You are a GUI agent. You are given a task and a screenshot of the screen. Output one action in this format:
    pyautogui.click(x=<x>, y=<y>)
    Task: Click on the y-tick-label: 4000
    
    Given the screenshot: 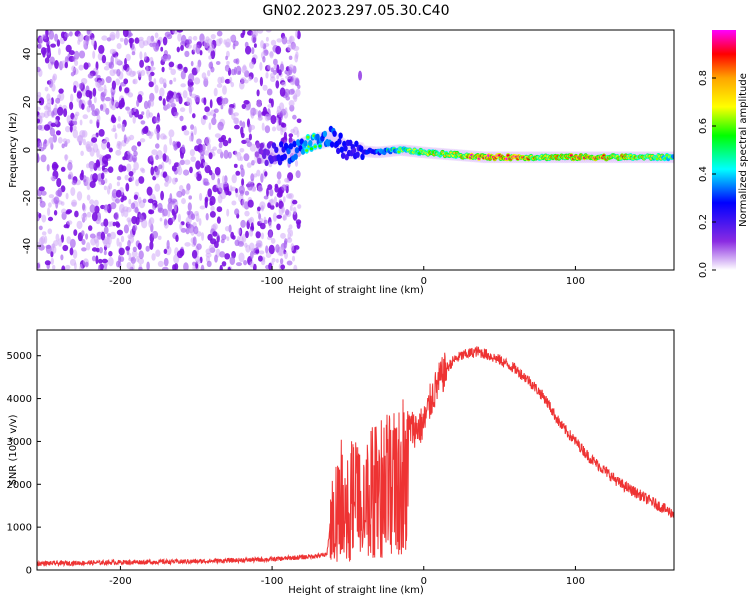 What is the action you would take?
    pyautogui.click(x=19, y=399)
    